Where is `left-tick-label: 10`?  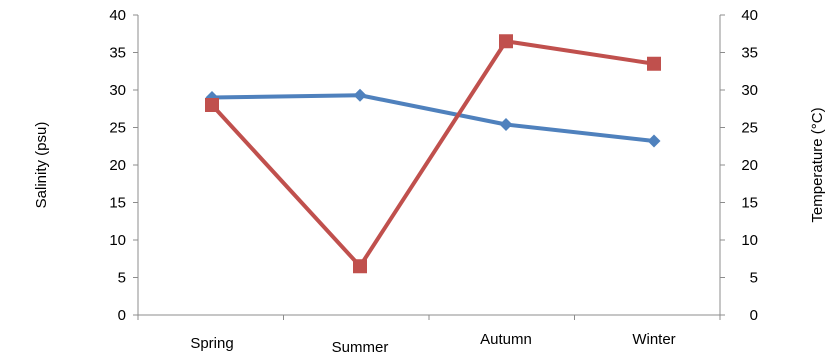 left-tick-label: 10 is located at coordinates (117, 240).